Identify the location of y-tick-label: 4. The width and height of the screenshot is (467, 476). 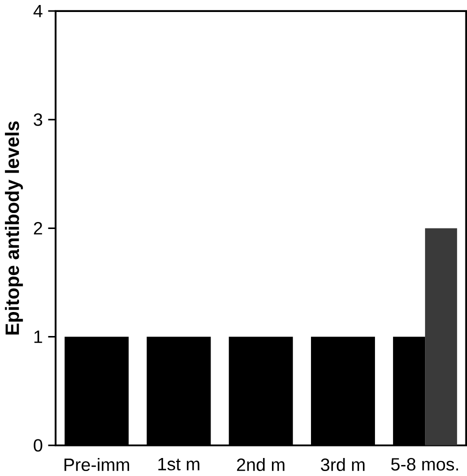
(37, 11).